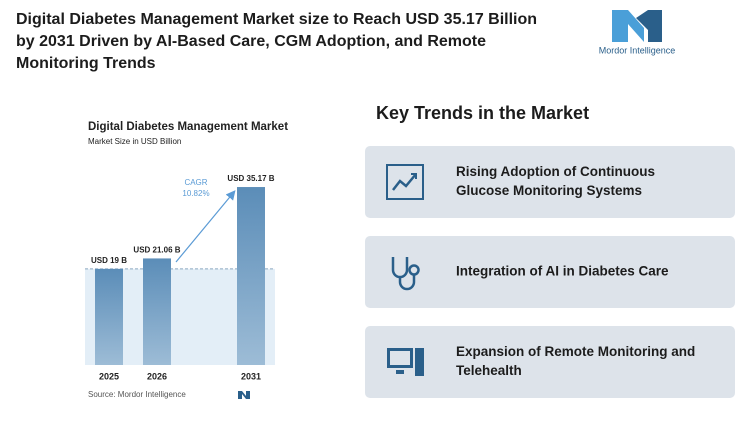  What do you see at coordinates (251, 376) in the screenshot?
I see `x-tick-label: 2031` at bounding box center [251, 376].